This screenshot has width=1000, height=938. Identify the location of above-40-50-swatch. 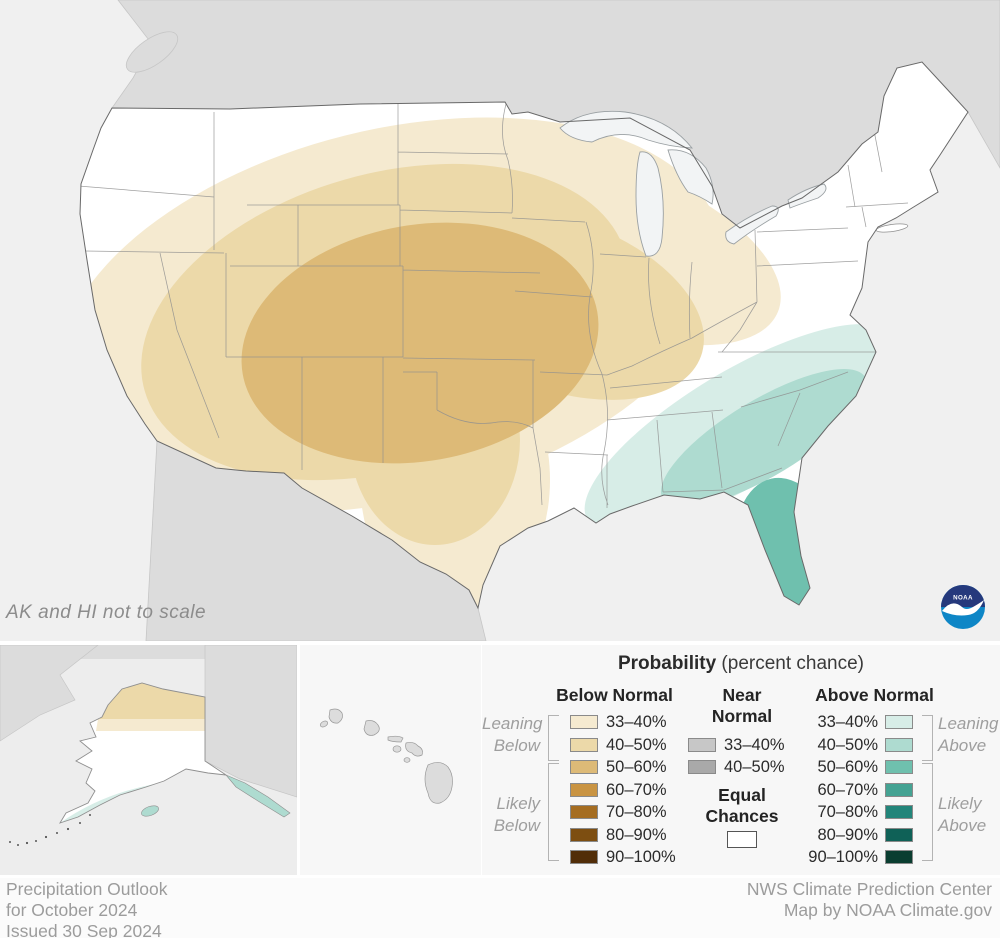
(899, 745).